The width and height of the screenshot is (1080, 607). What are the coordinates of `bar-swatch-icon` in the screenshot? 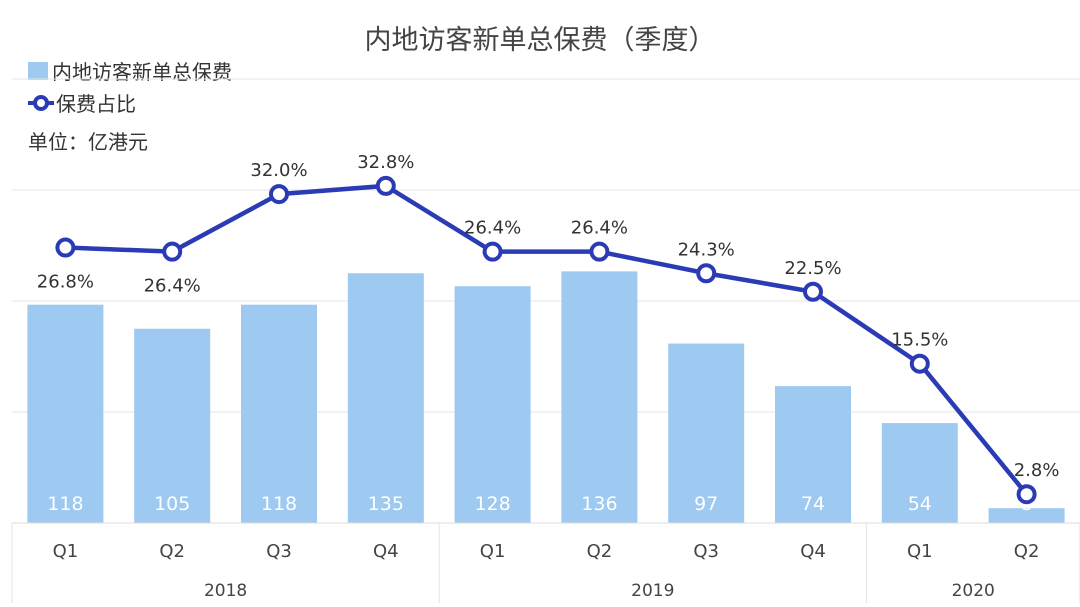 It's located at (38, 70).